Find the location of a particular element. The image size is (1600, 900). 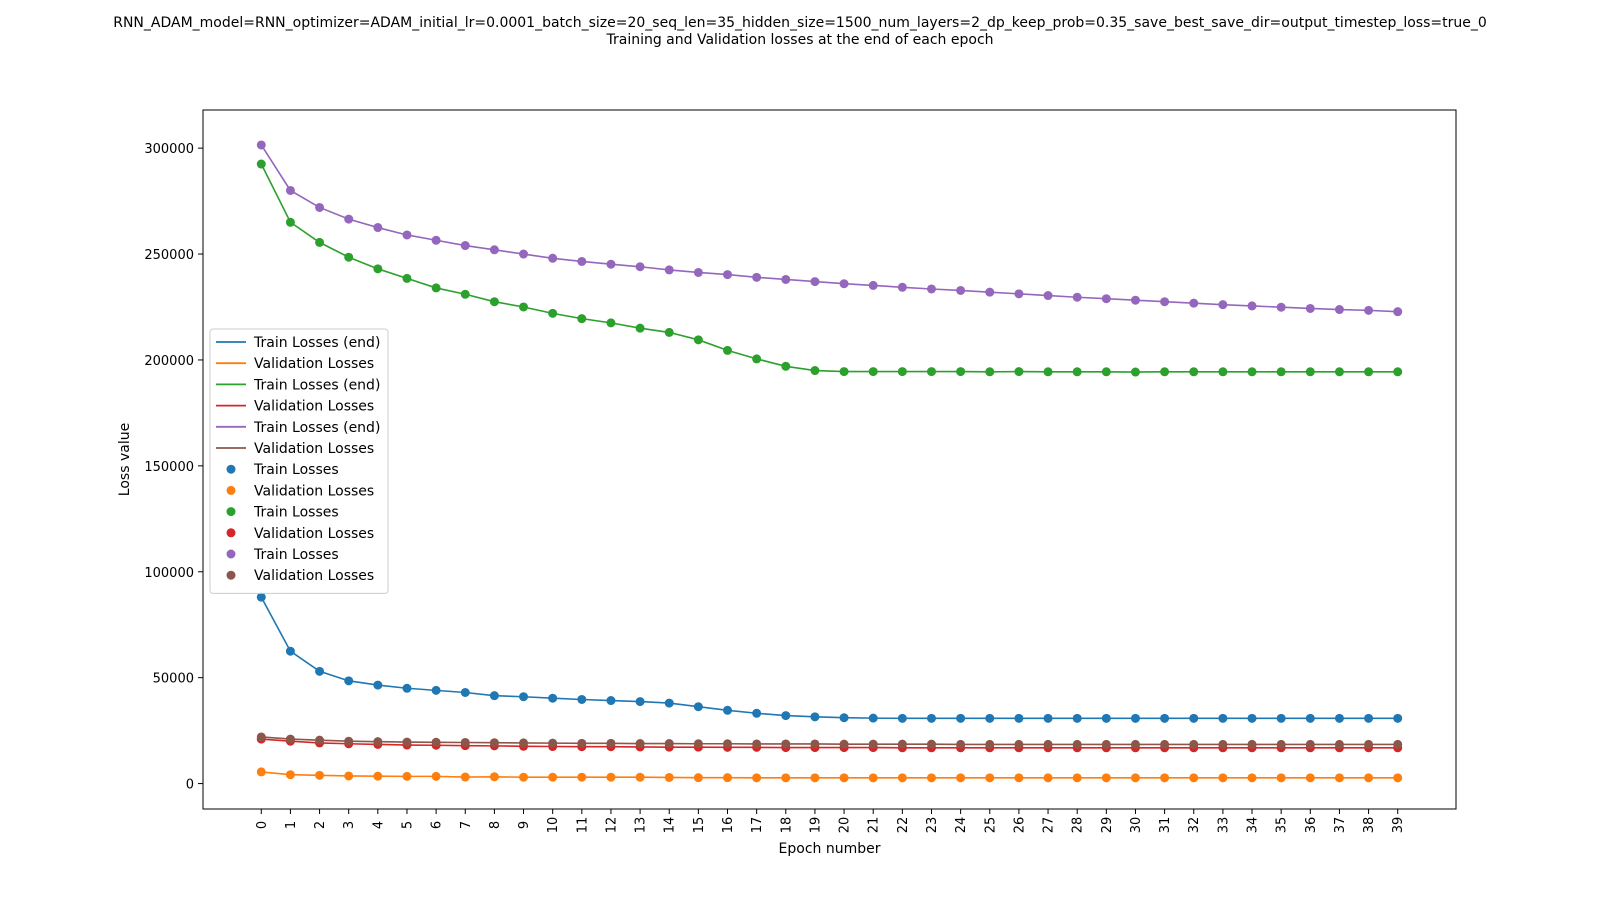

x-tick-label: 33 is located at coordinates (1223, 825).